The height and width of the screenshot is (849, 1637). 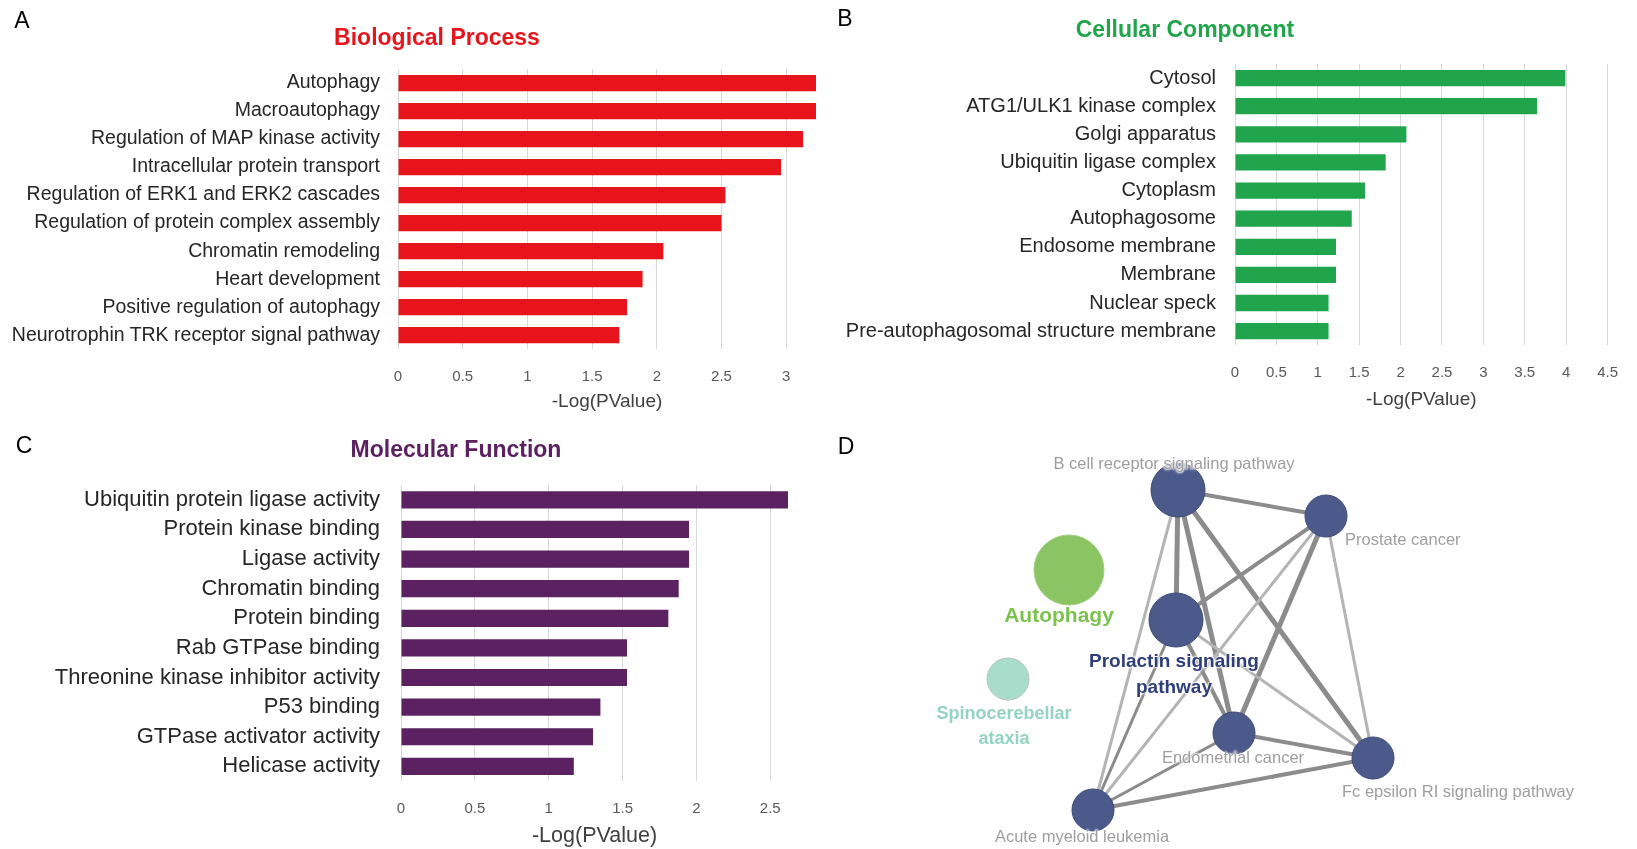 What do you see at coordinates (1403, 539) in the screenshot?
I see `text: Prostate cancer` at bounding box center [1403, 539].